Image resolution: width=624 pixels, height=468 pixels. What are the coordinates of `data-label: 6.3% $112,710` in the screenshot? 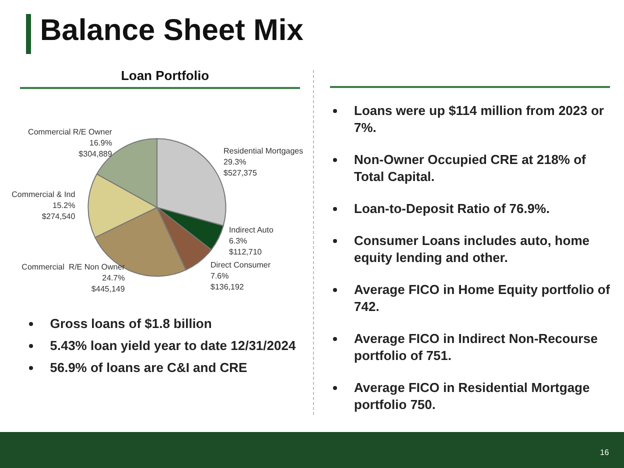 It's located at (245, 246).